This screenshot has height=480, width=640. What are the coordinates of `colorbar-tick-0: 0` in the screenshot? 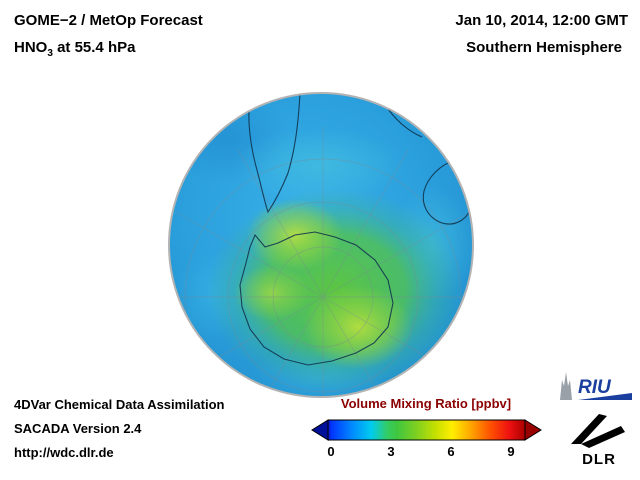 It's located at (330, 451).